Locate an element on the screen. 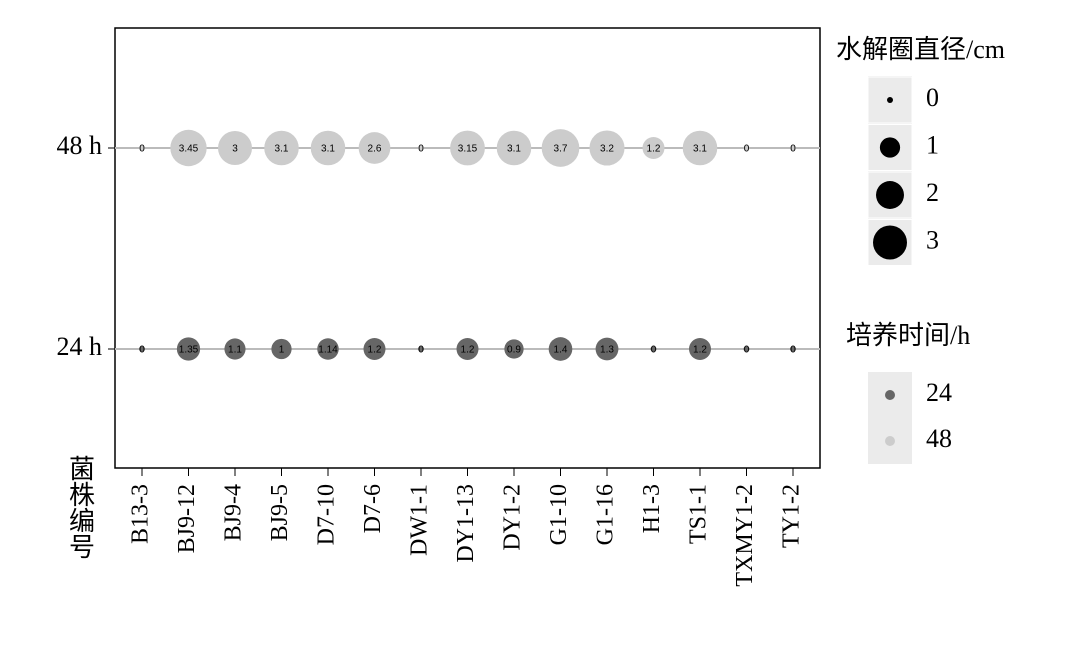 Image resolution: width=1071 pixels, height=655 pixels. data-label: 1 is located at coordinates (282, 350).